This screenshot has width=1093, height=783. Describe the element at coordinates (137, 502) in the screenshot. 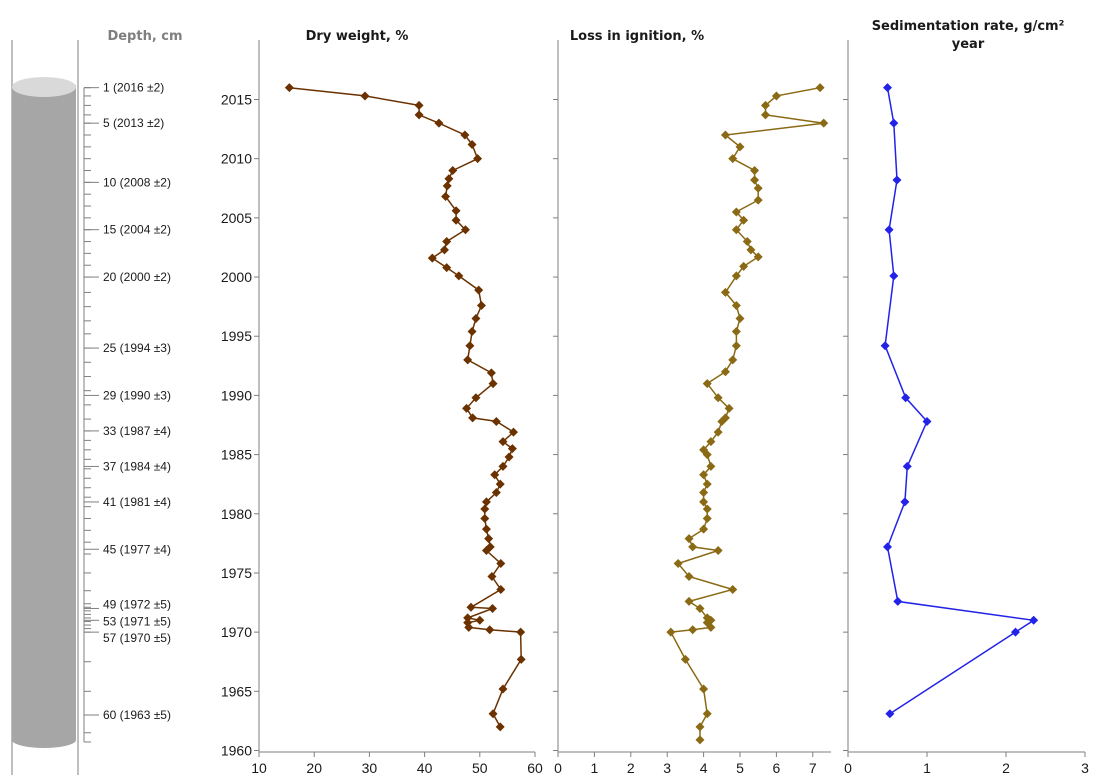

I see `depth-label: 41 (1981 ±4)` at that location.